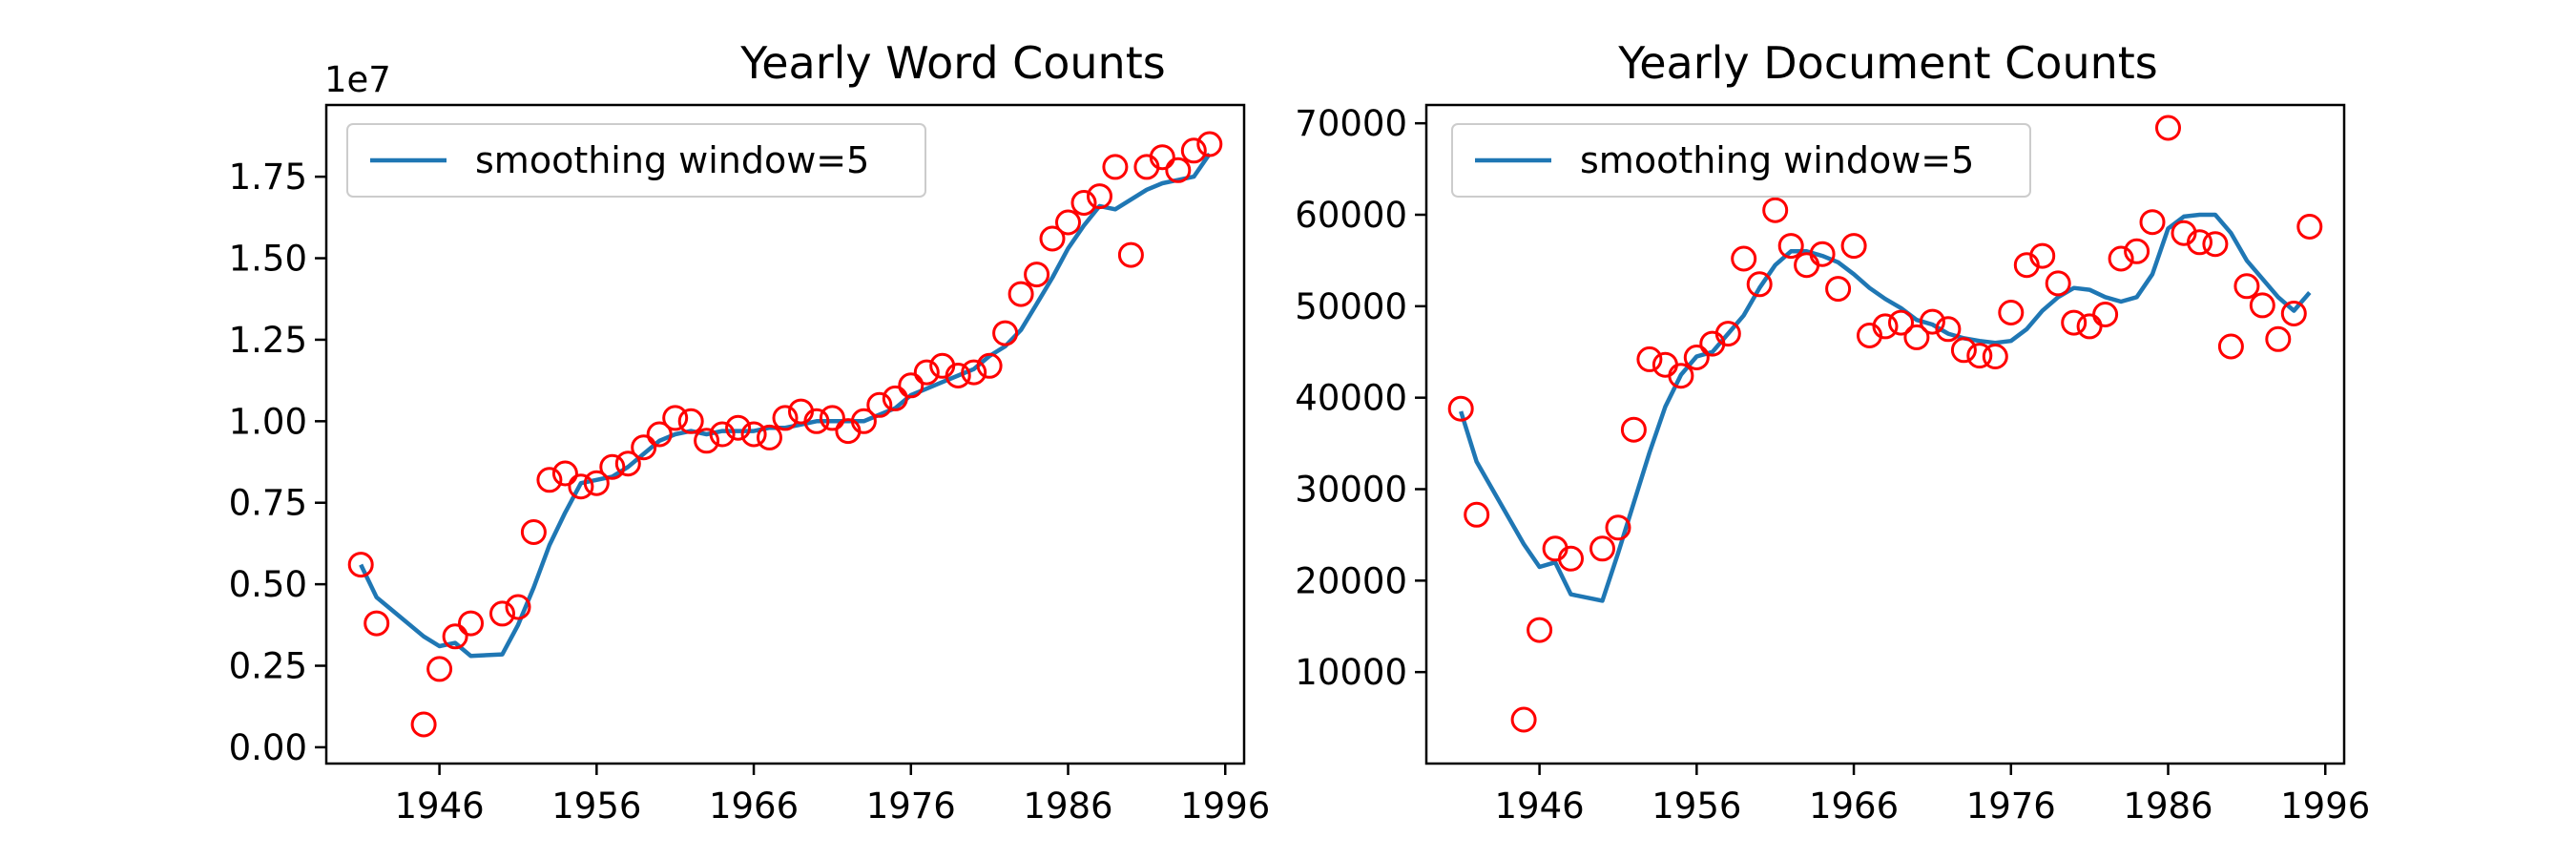 This screenshot has width=2576, height=859. What do you see at coordinates (268, 259) in the screenshot?
I see `y-tick-label: 1.50` at bounding box center [268, 259].